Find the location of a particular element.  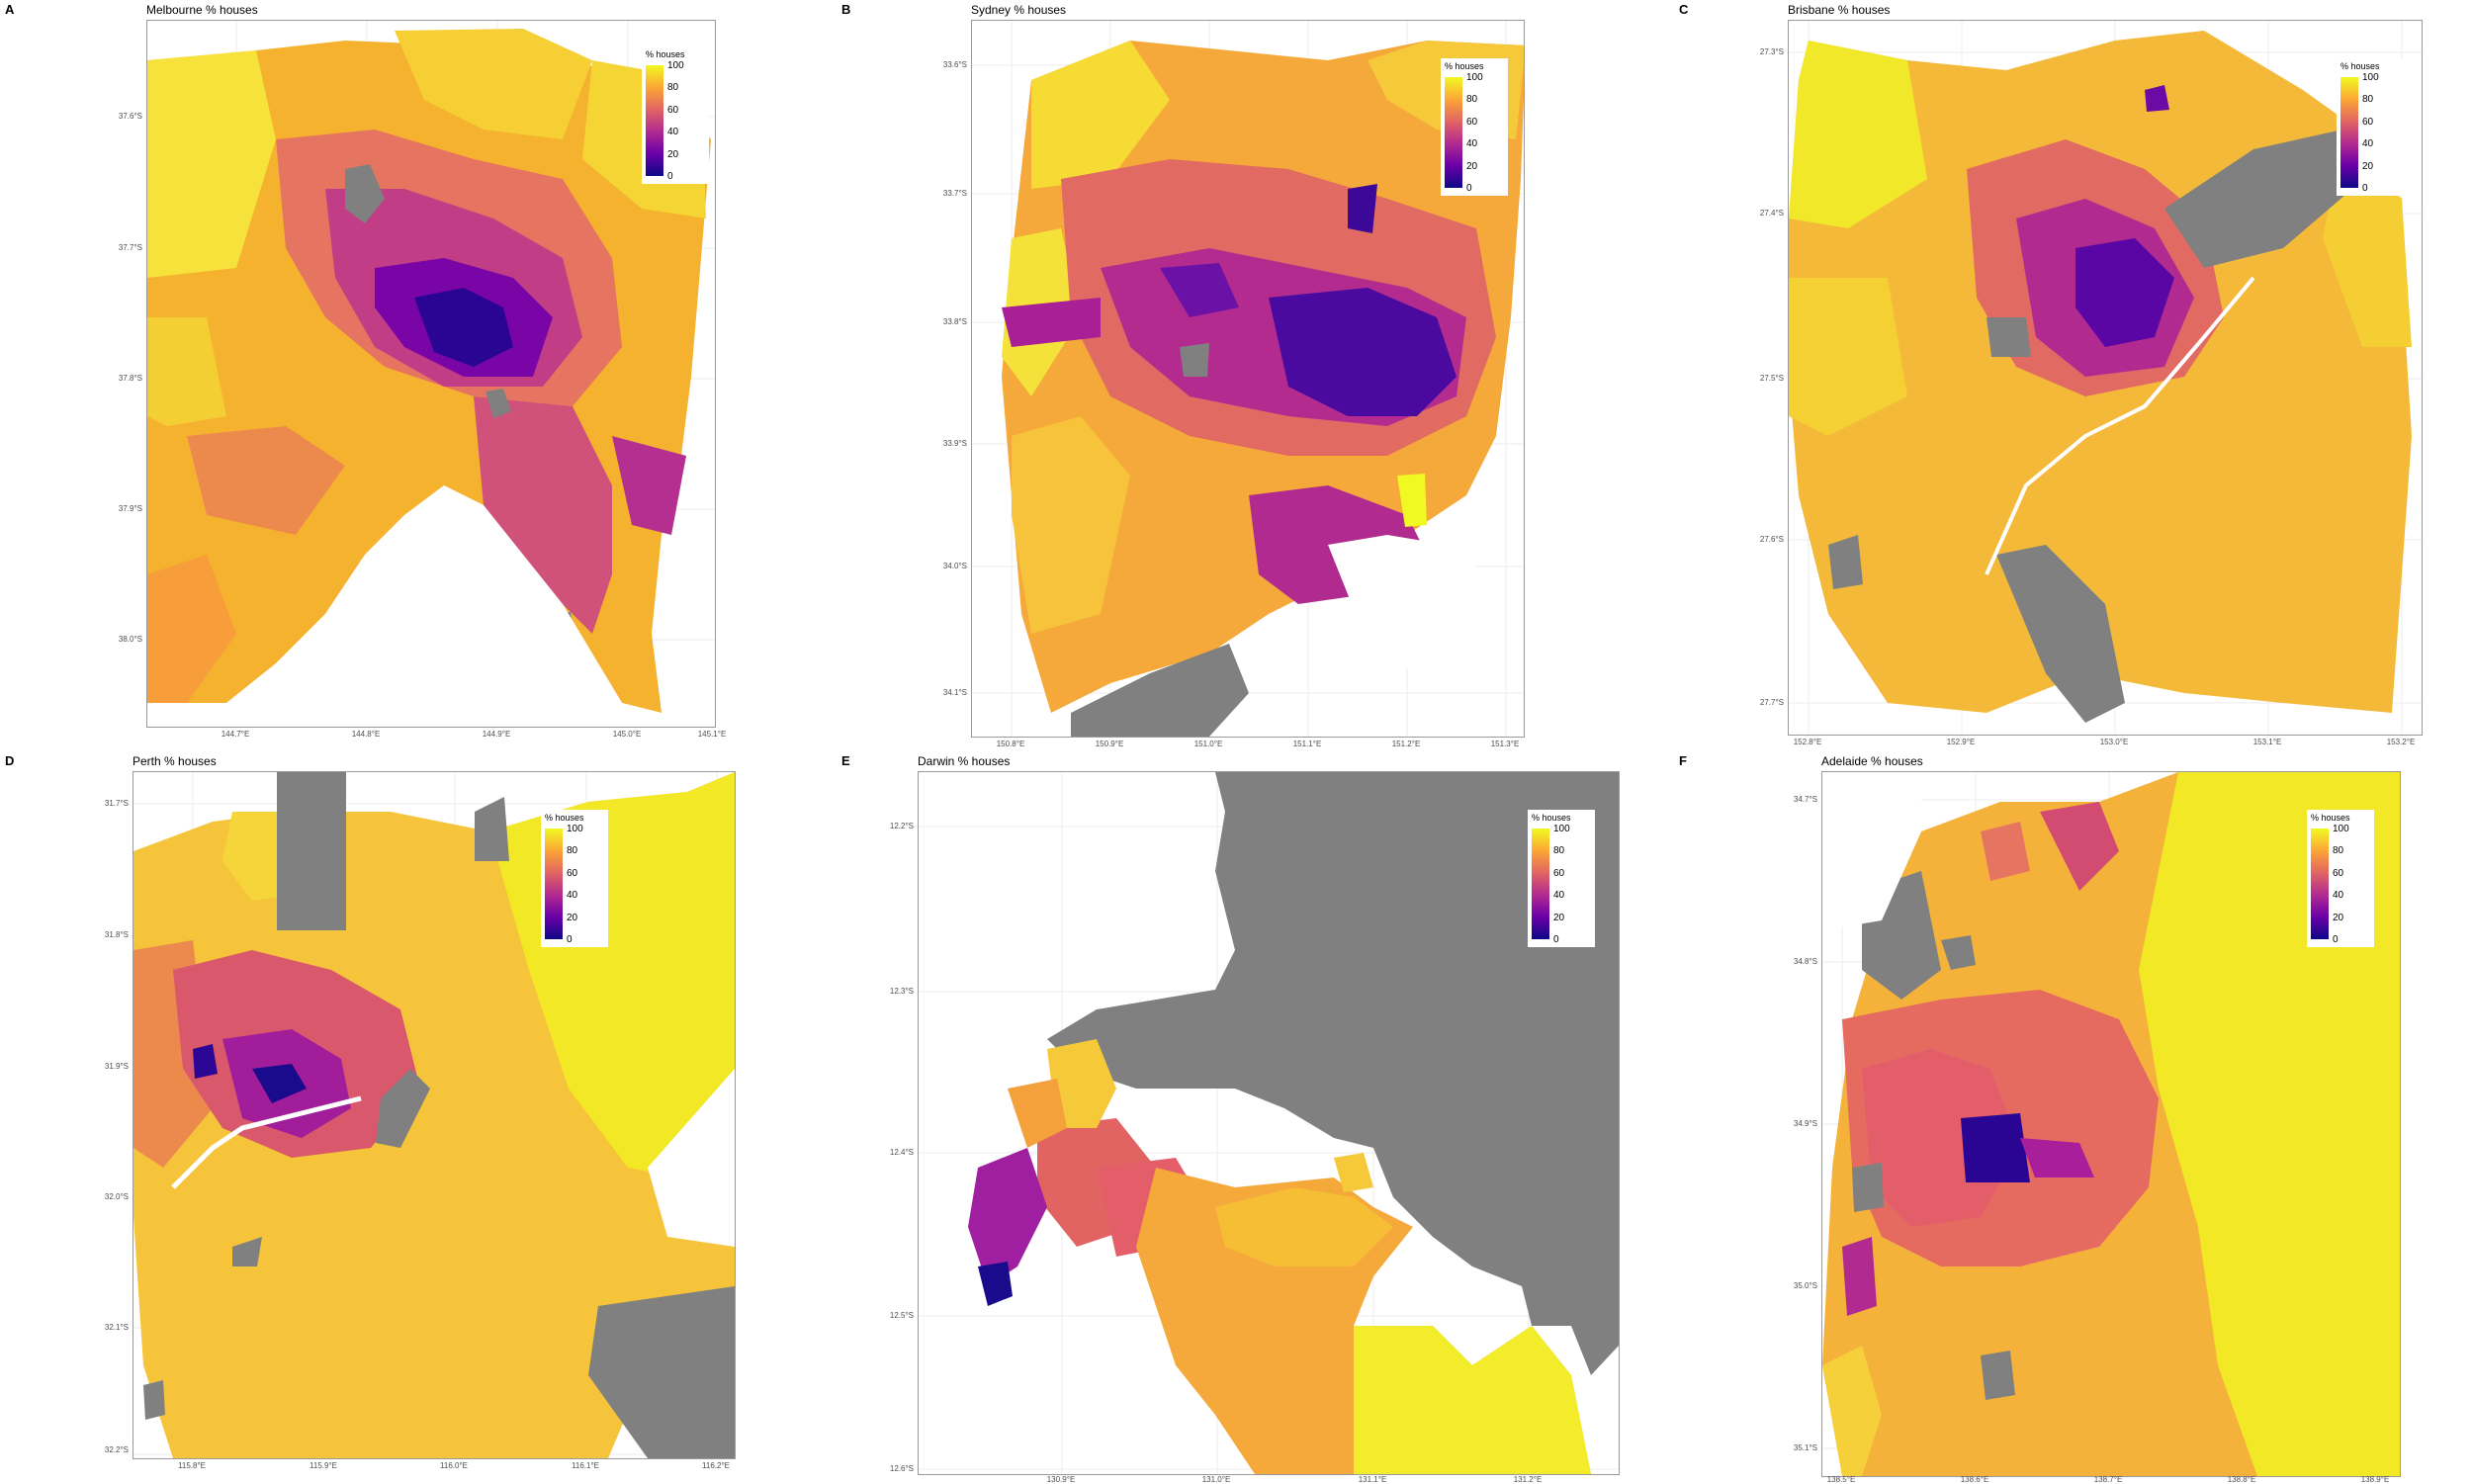

y-tick-label: 12.2°S is located at coordinates (901, 826).